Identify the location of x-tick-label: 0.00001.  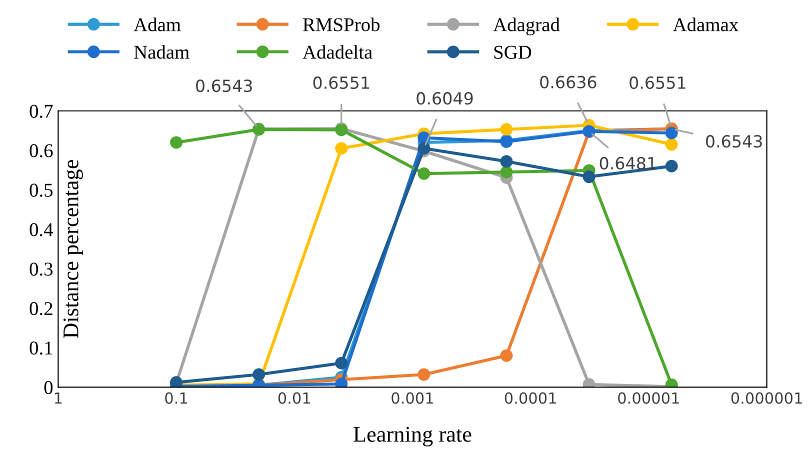
(648, 398).